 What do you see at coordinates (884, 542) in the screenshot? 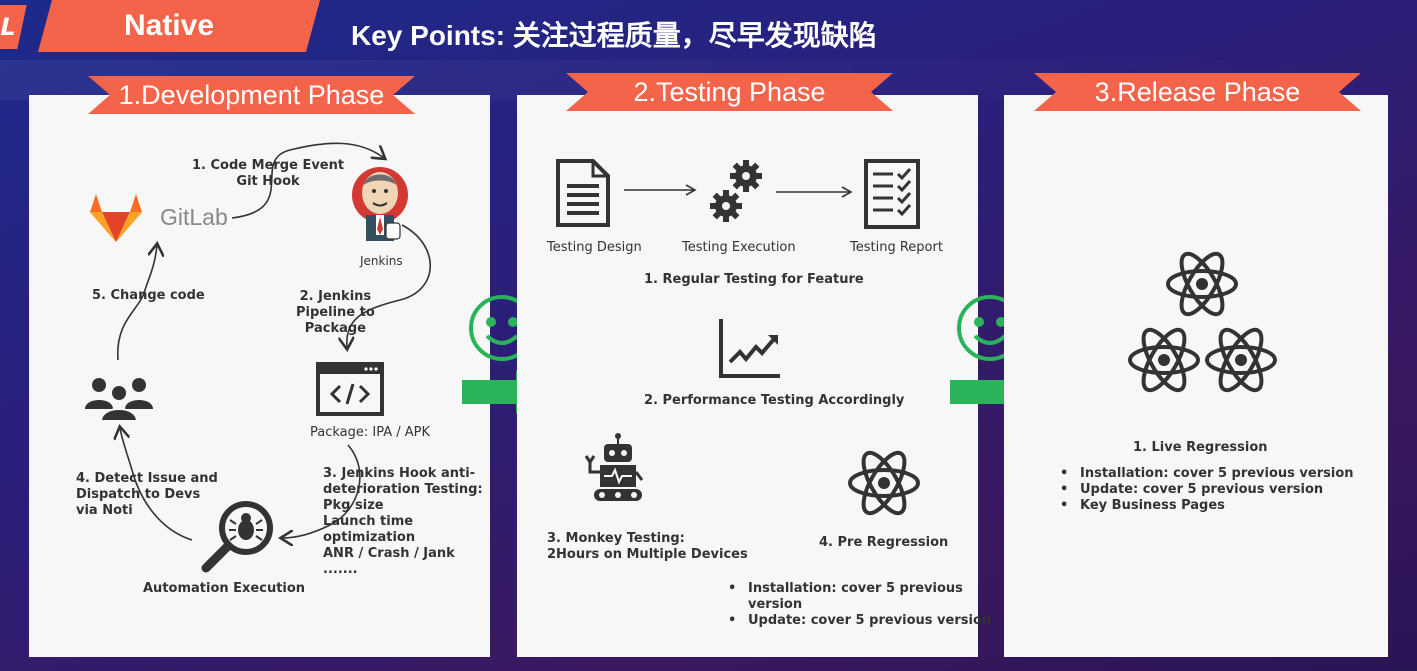
I see `pre-regression-label: 4. Pre Regression` at bounding box center [884, 542].